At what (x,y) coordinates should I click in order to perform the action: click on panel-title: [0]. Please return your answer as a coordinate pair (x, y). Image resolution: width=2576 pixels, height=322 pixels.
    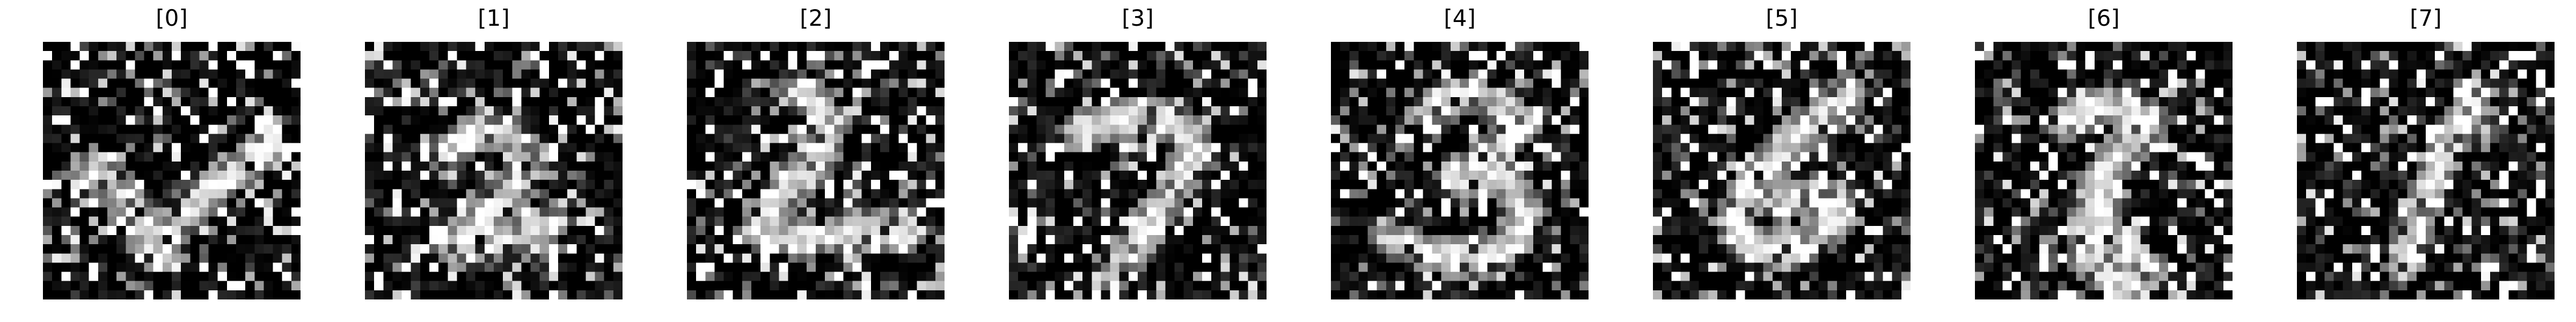
    Looking at the image, I should click on (172, 18).